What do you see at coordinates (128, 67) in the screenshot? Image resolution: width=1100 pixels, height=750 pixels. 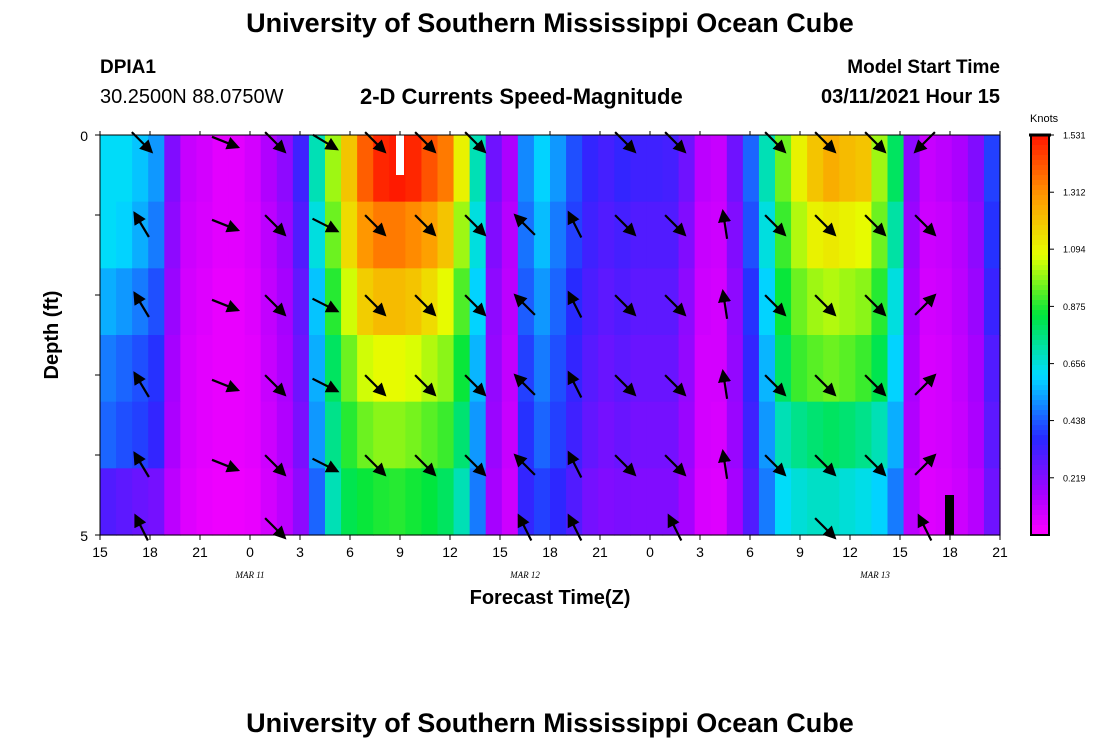 I see `station-id: DPIA1` at bounding box center [128, 67].